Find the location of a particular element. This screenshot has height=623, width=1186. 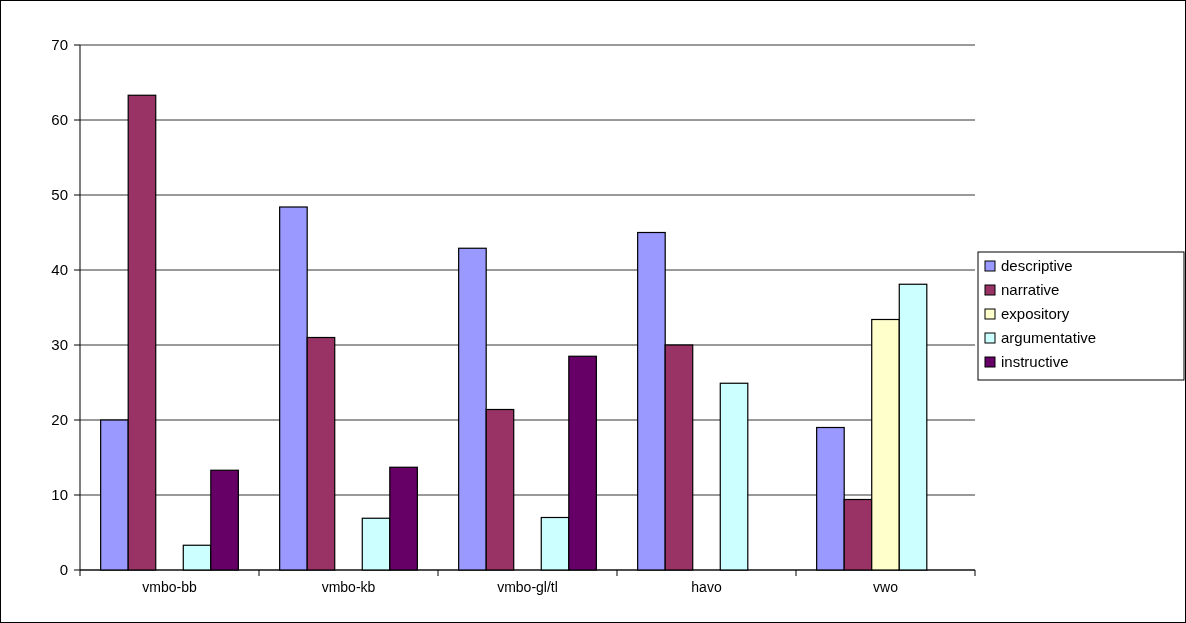

y-tick-label: 10 is located at coordinates (59, 495).